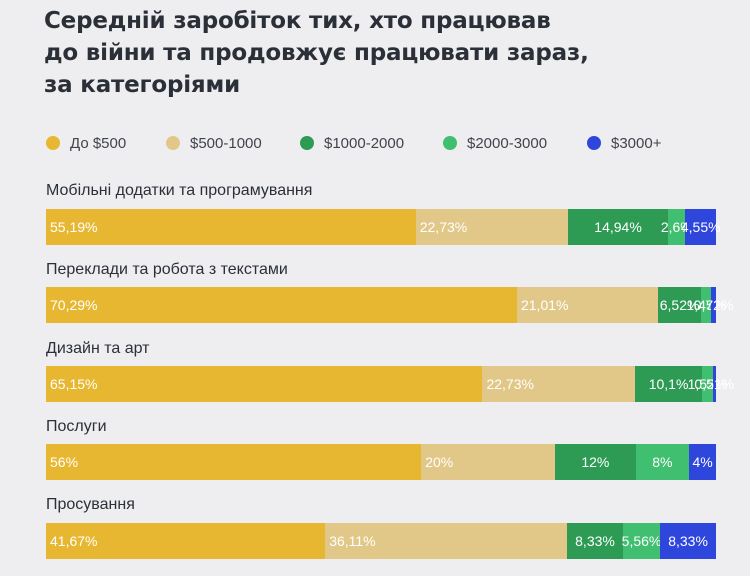  I want to click on stacked-bar: 65,15% 22,73% 10,1% 1,52% 0,51%, so click(390, 384).